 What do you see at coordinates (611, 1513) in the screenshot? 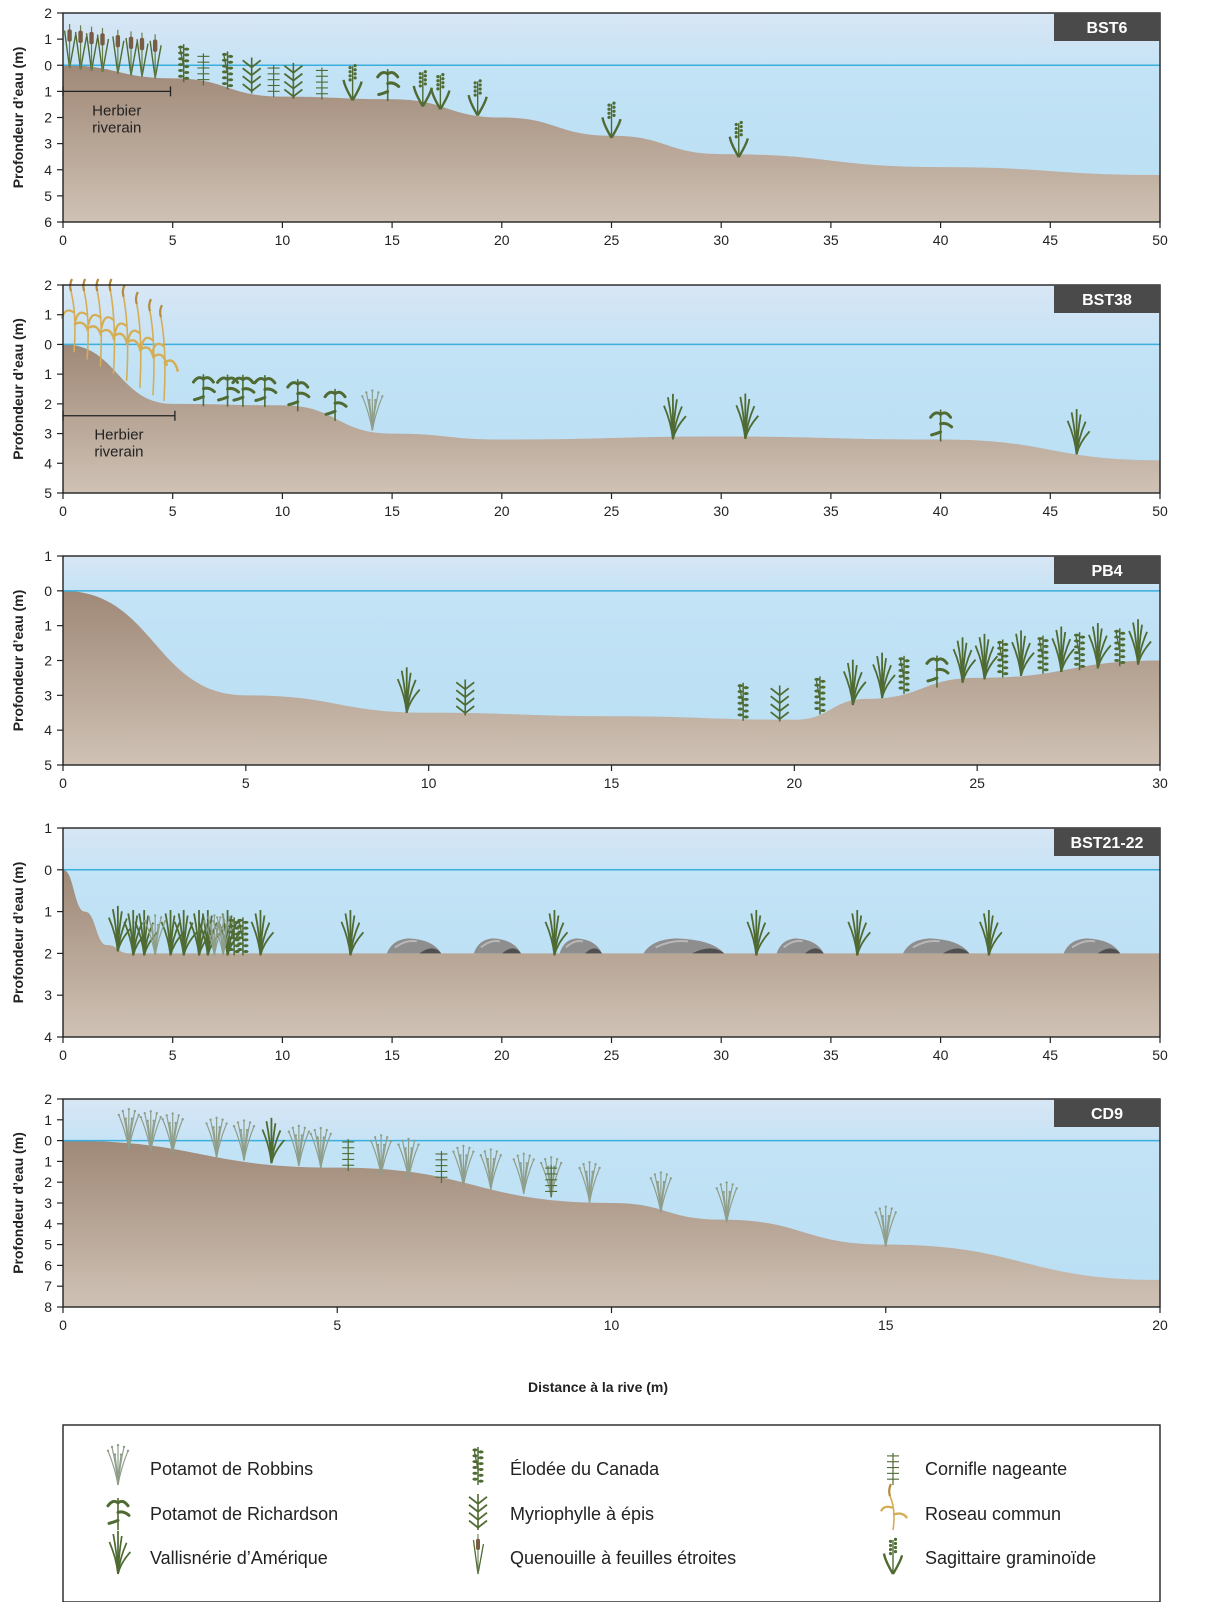
I see `legend-box` at bounding box center [611, 1513].